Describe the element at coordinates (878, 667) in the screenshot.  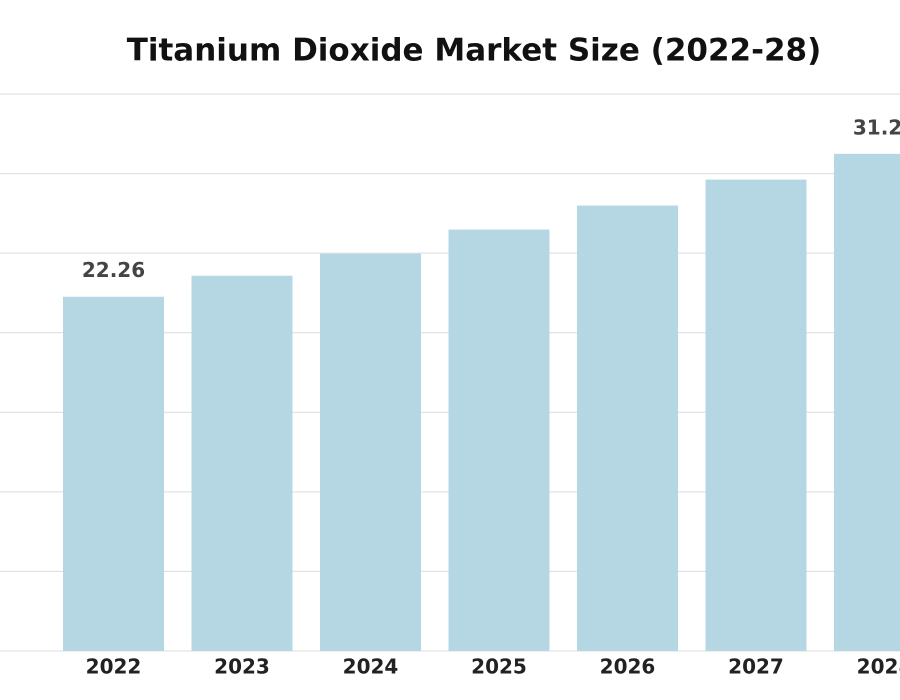
I see `x-tick-label: 2028` at that location.